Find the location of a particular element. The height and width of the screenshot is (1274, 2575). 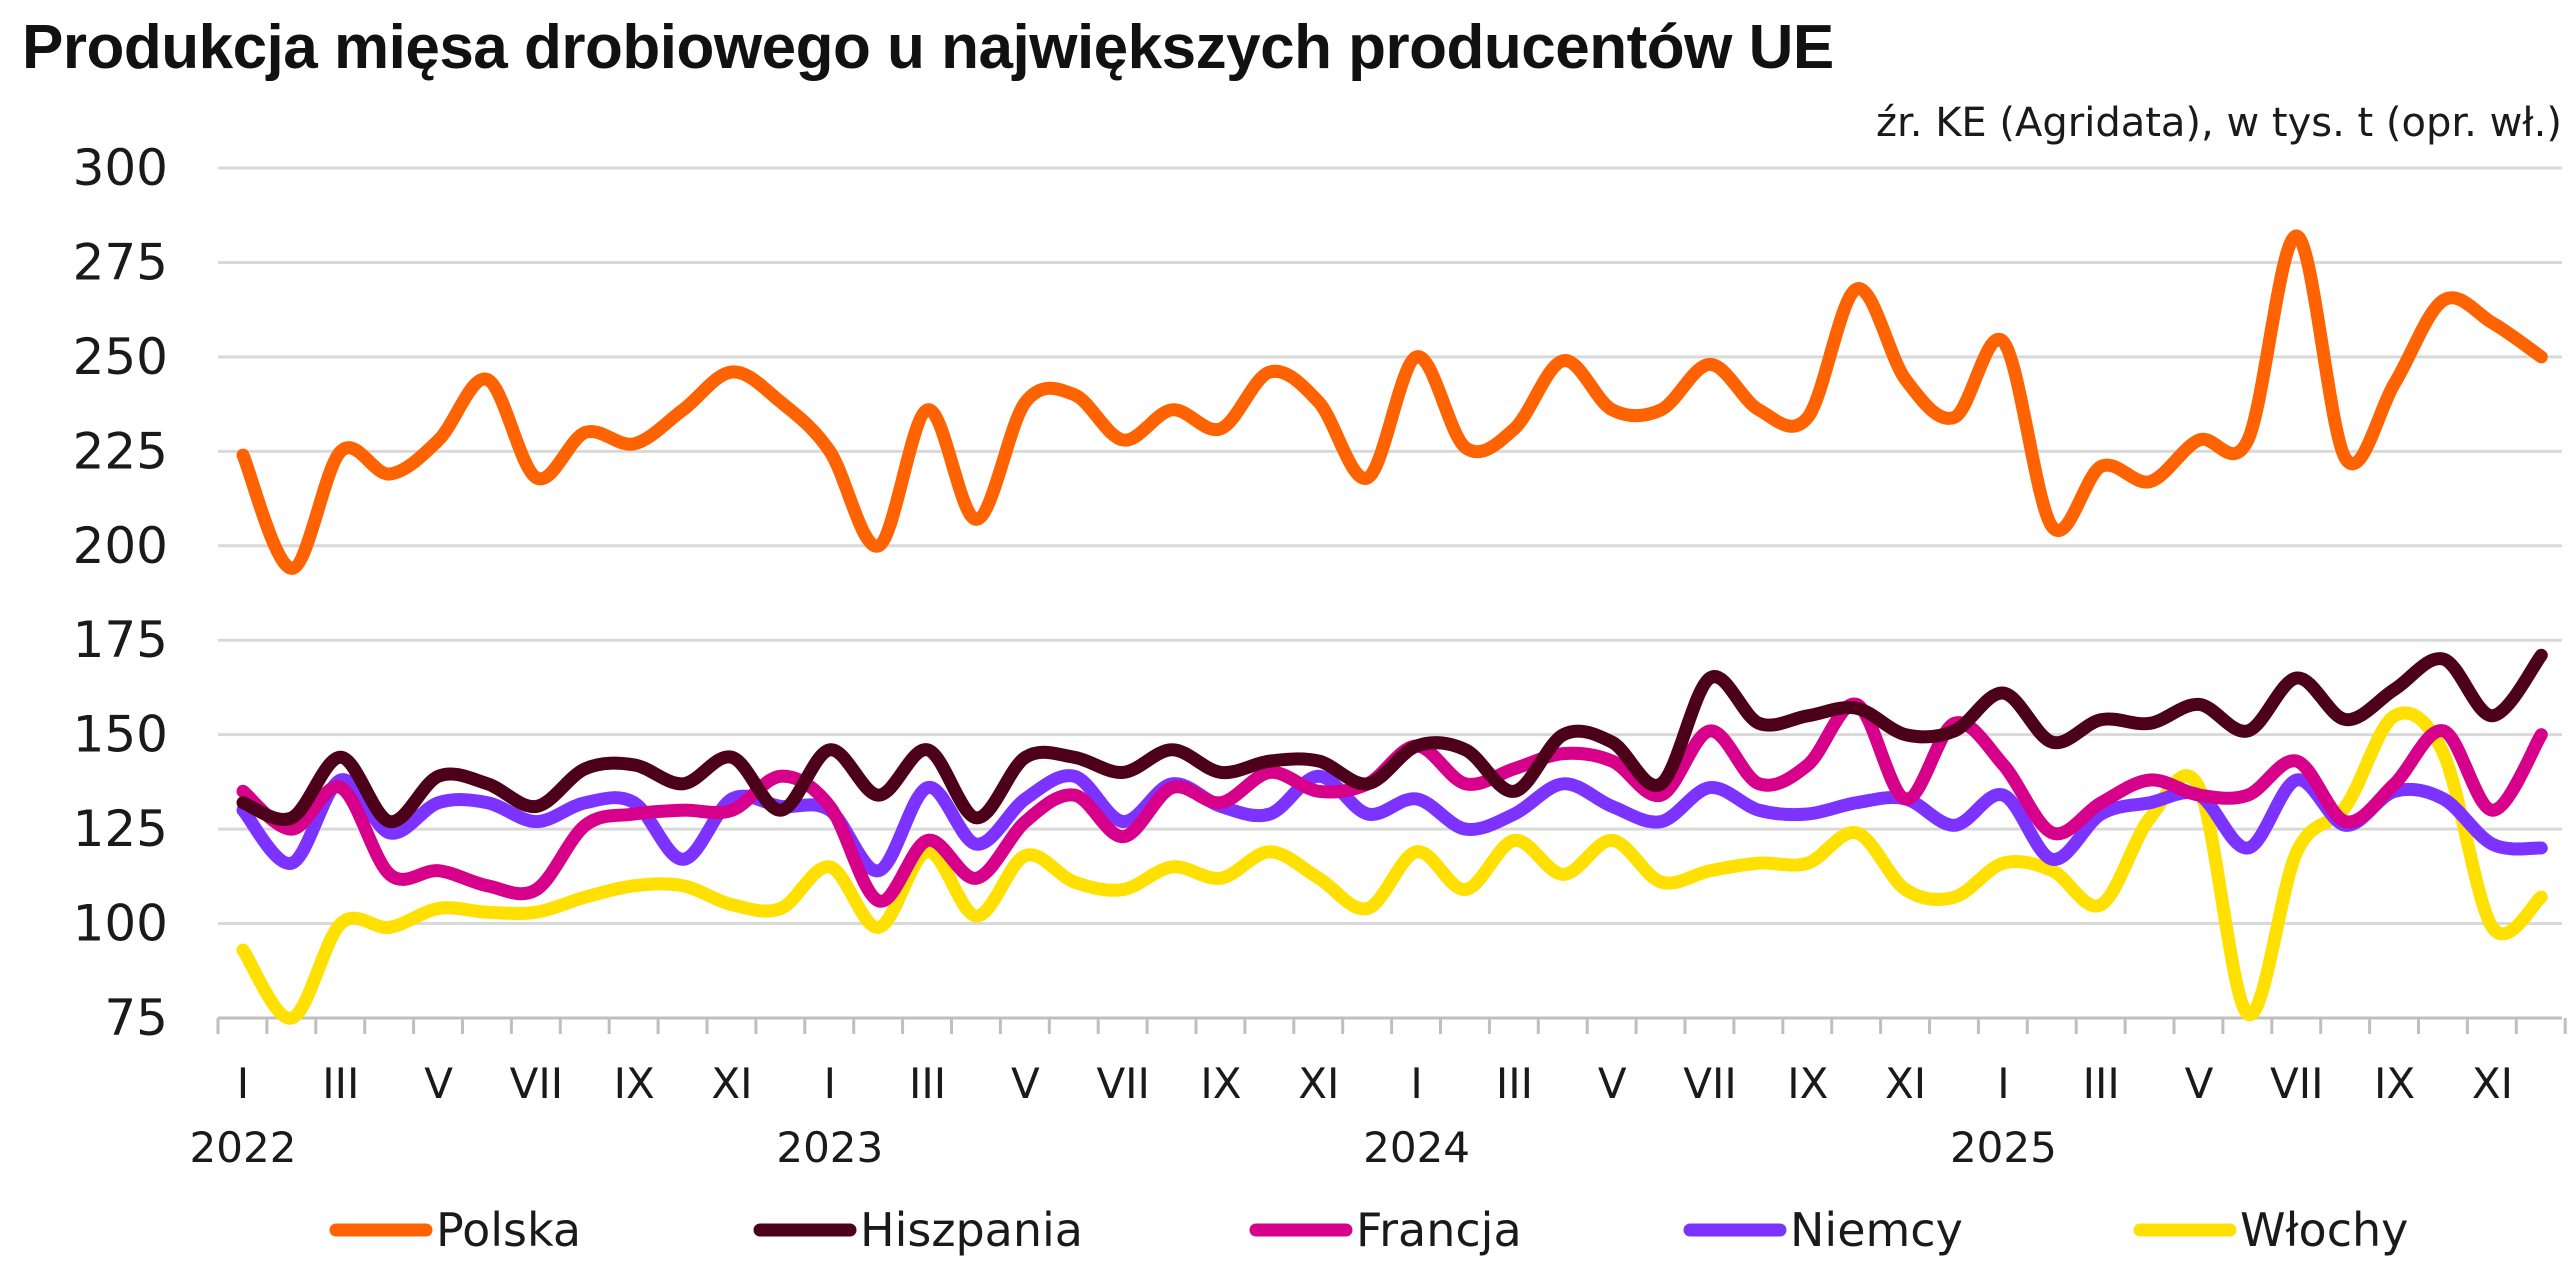

y-tick-label: 250 is located at coordinates (120, 357).